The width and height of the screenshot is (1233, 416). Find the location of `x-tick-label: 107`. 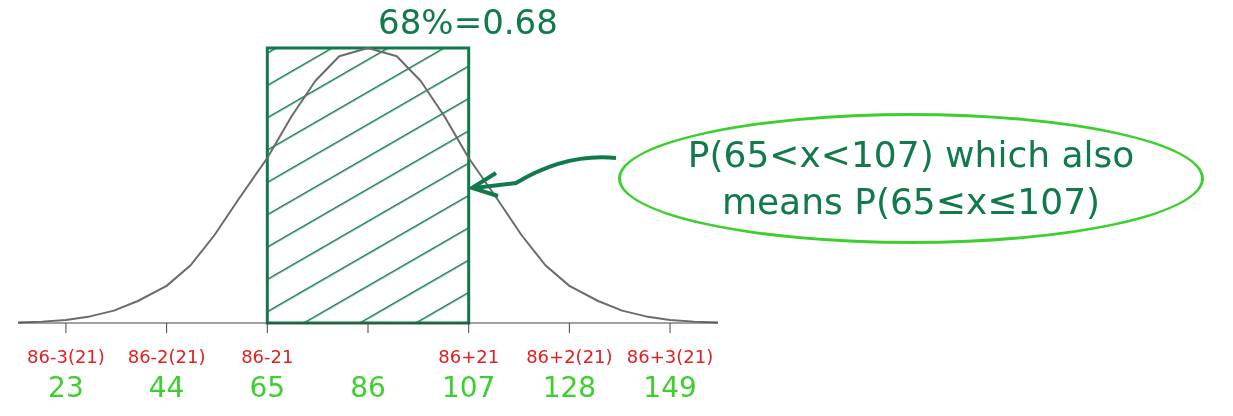

x-tick-label: 107 is located at coordinates (468, 387).